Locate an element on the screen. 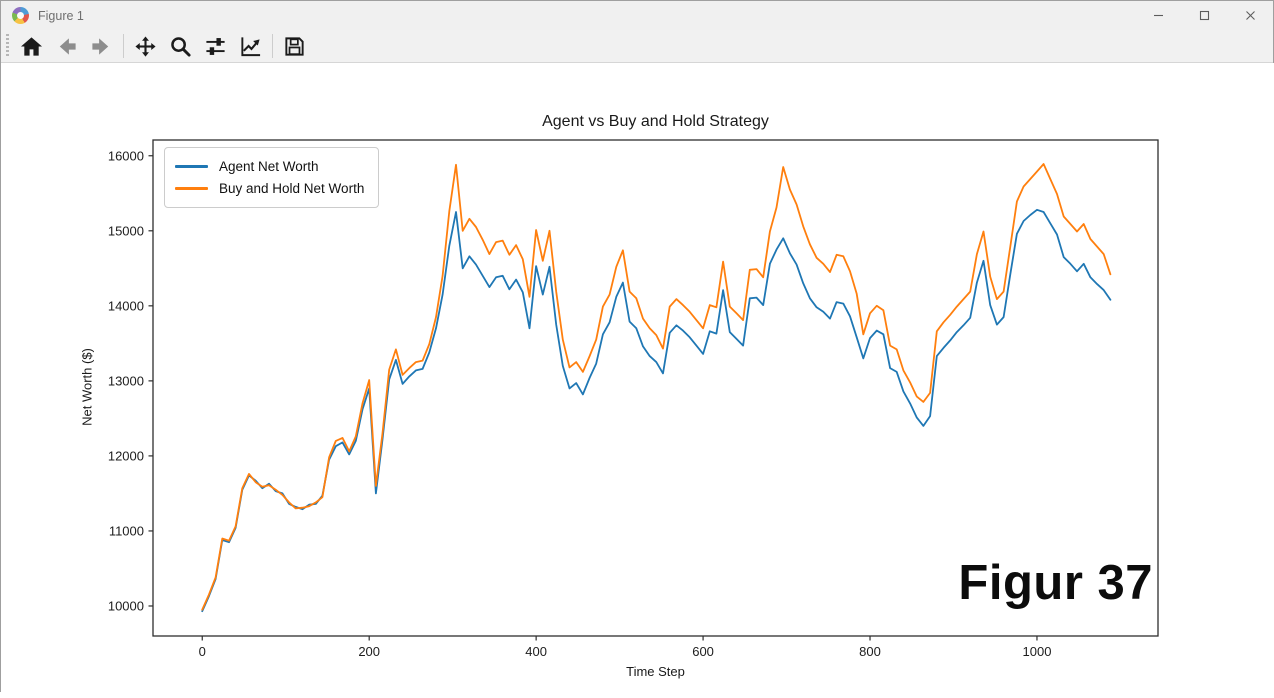 This screenshot has height=698, width=1274. edit-axes-button is located at coordinates (250, 46).